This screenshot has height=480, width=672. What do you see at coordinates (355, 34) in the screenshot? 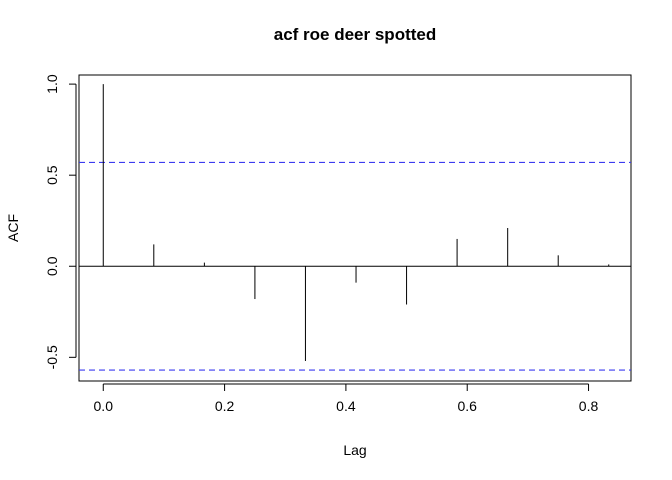
I see `chart-title: acf roe deer spotted` at bounding box center [355, 34].